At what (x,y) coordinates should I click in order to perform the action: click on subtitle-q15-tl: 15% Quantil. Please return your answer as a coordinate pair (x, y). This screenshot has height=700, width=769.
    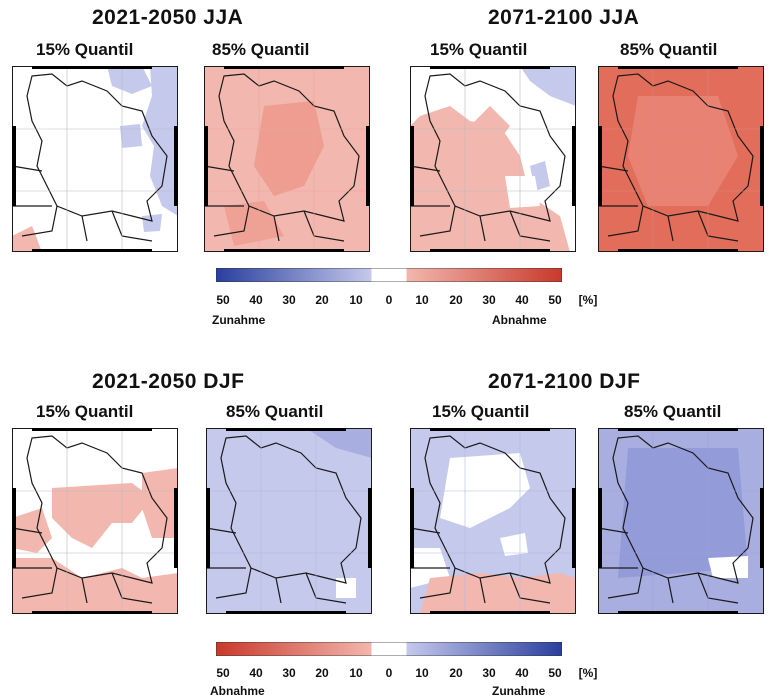
    Looking at the image, I should click on (85, 49).